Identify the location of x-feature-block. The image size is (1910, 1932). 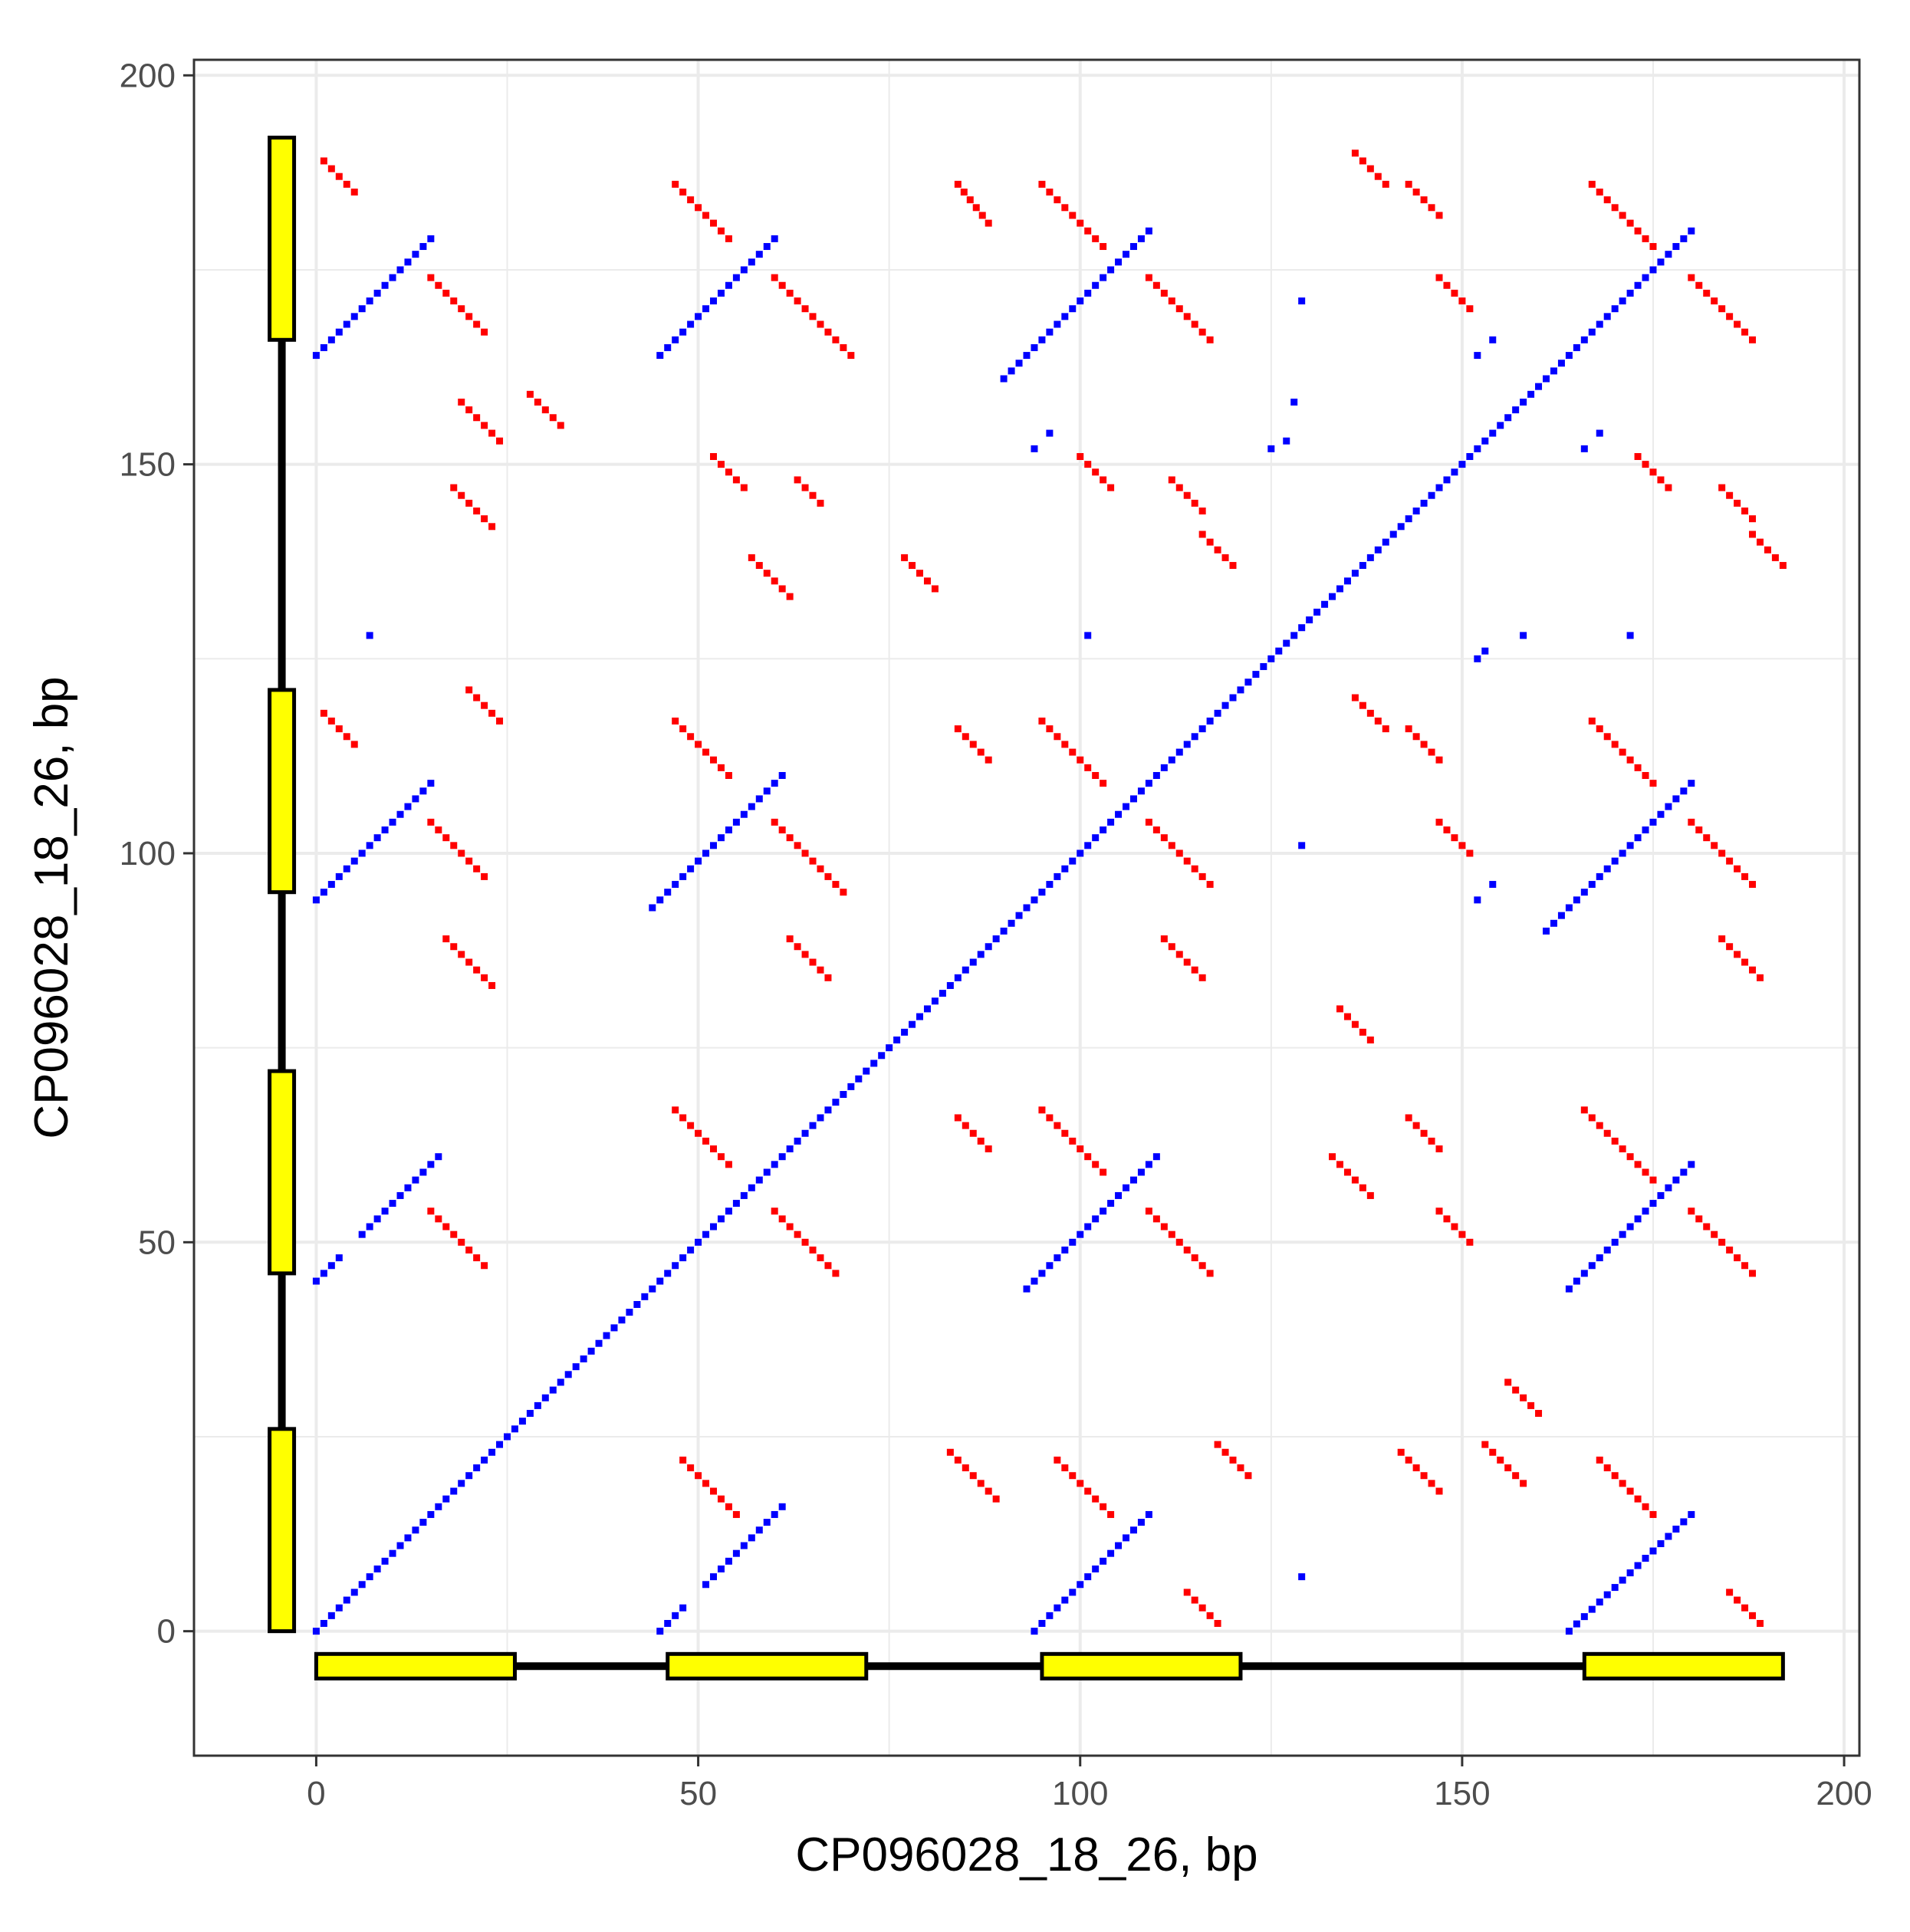
(415, 1666).